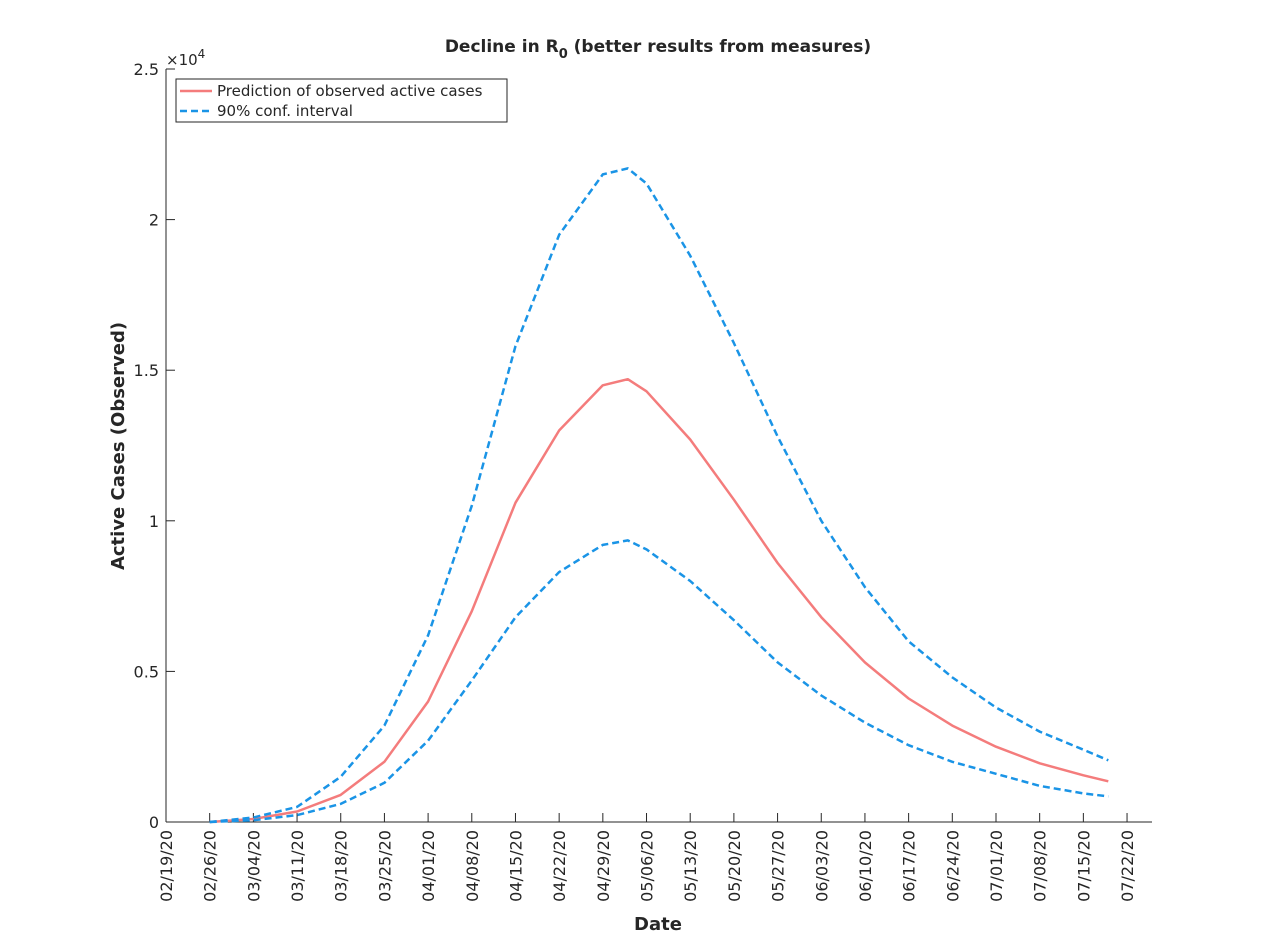  I want to click on y-tick-label: 0.5, so click(146, 671).